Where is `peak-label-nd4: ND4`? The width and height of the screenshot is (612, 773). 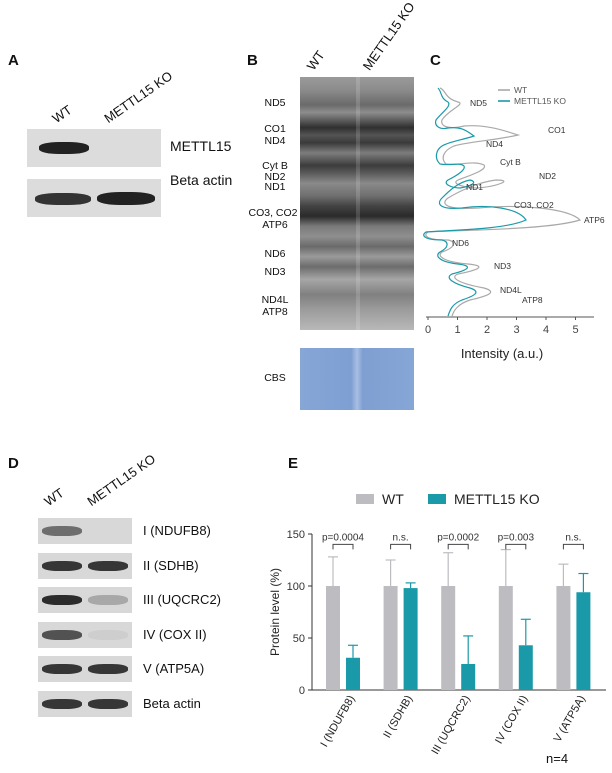
peak-label-nd4: ND4 is located at coordinates (494, 144).